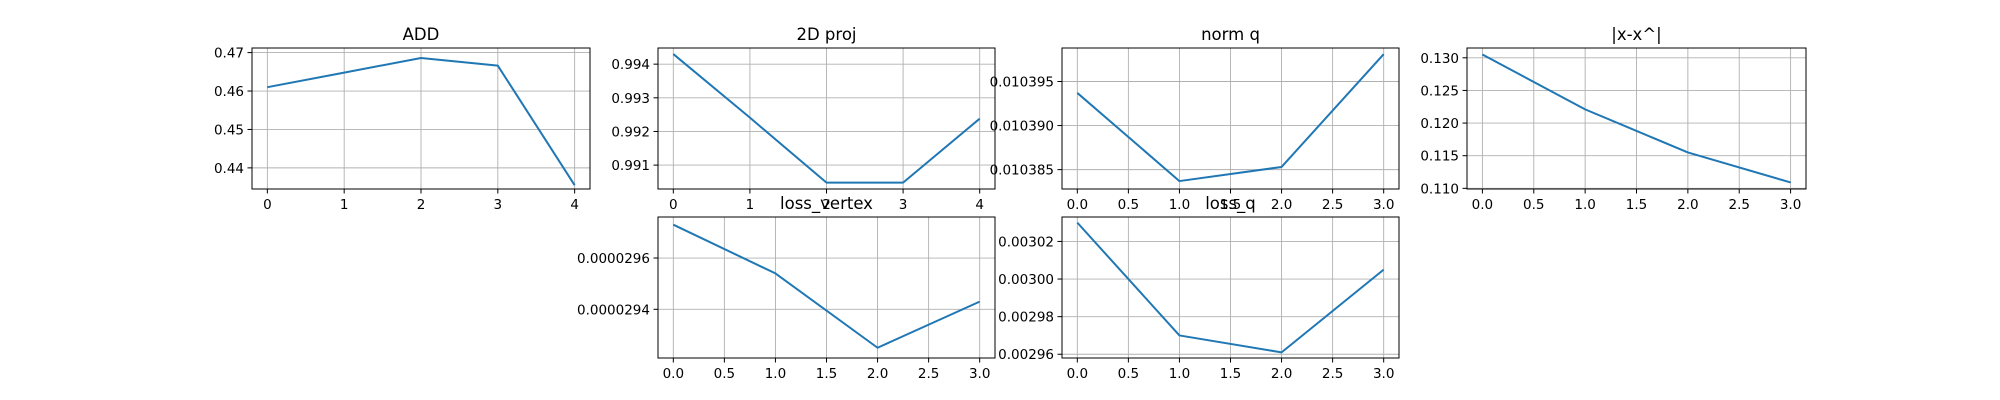 This screenshot has width=2000, height=400. Describe the element at coordinates (630, 65) in the screenshot. I see `y-tick-label: 0.994` at that location.